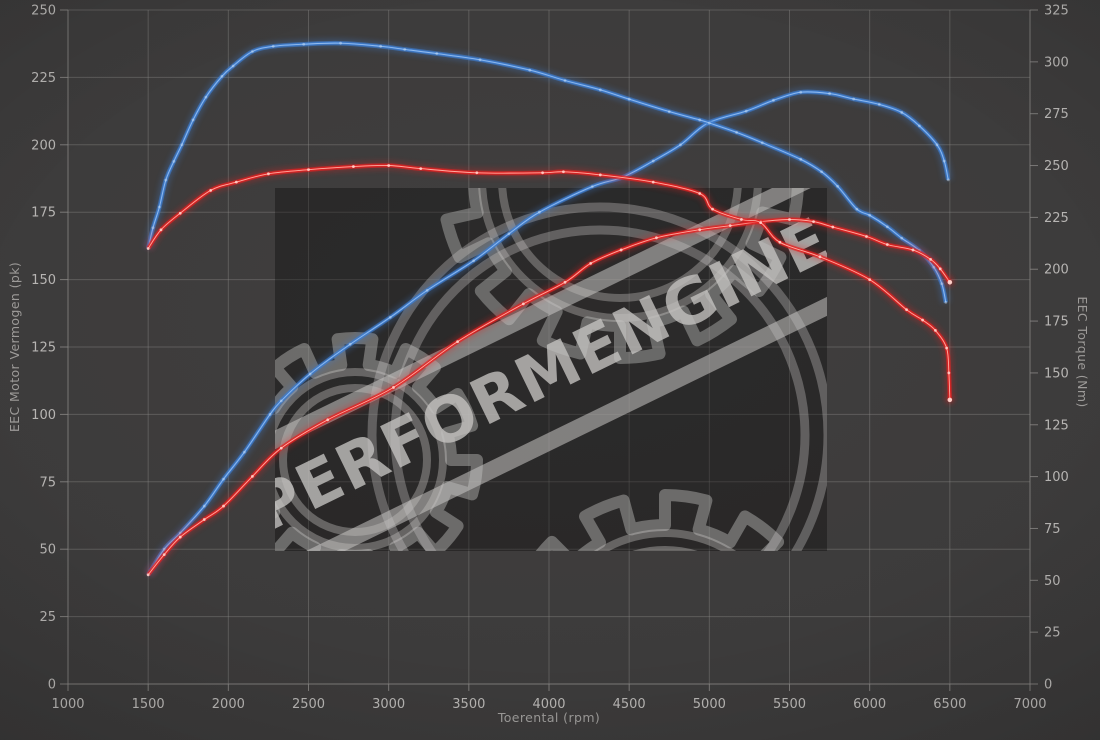 This screenshot has height=740, width=1100. Describe the element at coordinates (1056, 373) in the screenshot. I see `y-right-tick-label: 150` at that location.